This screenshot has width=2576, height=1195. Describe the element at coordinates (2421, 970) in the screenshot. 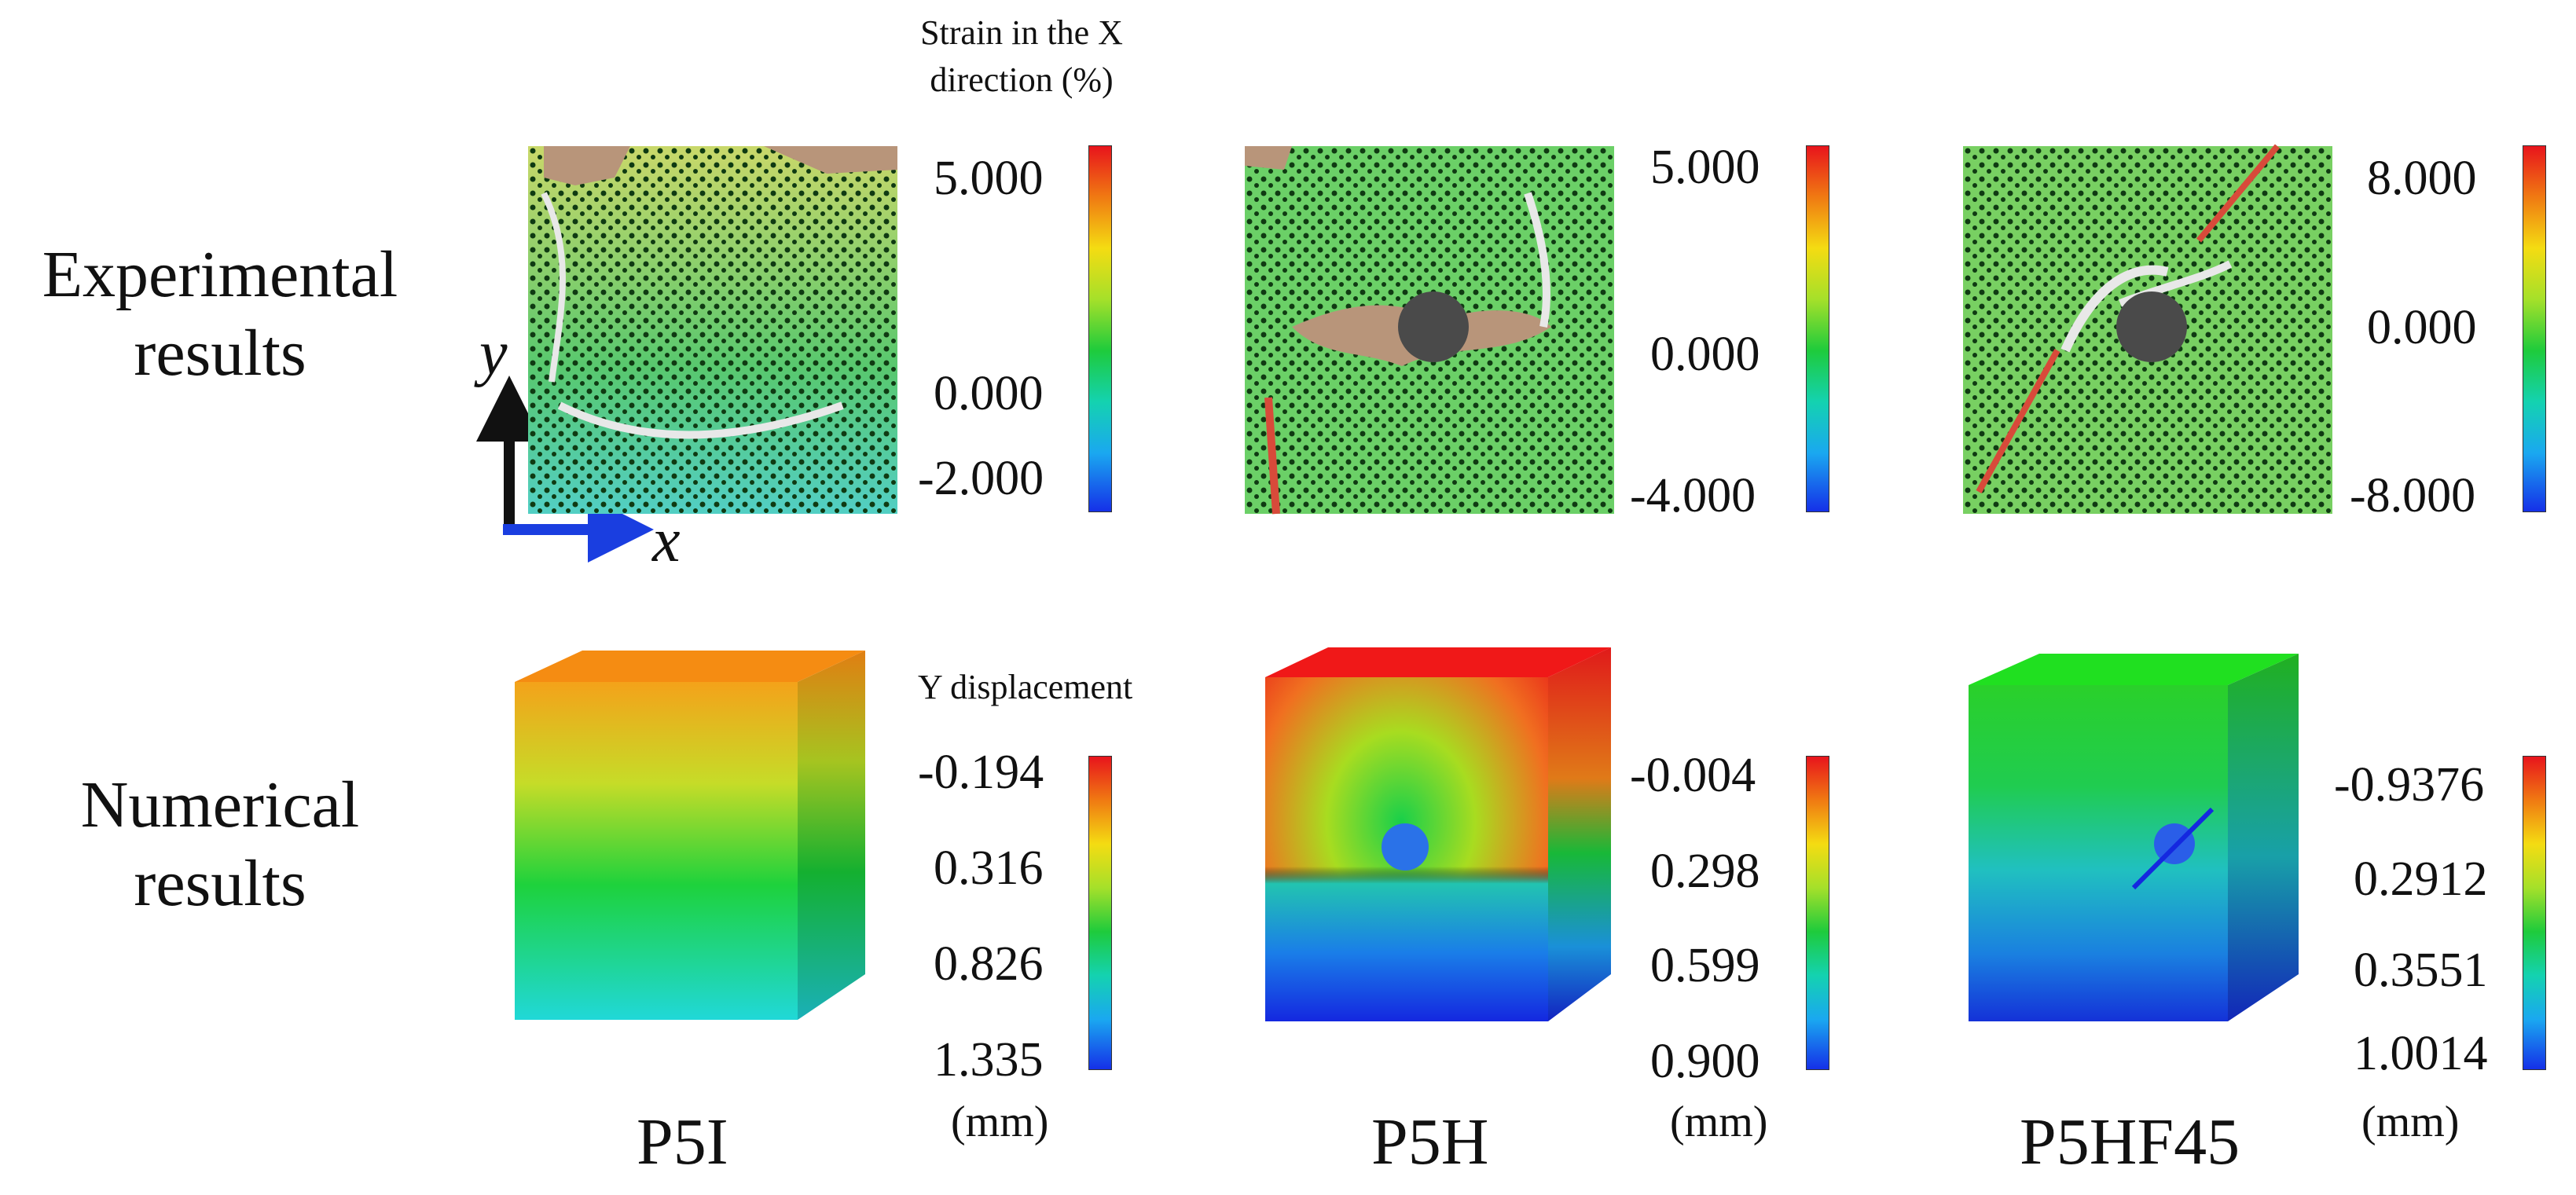

I see `displacement-tick: 0.3551` at that location.